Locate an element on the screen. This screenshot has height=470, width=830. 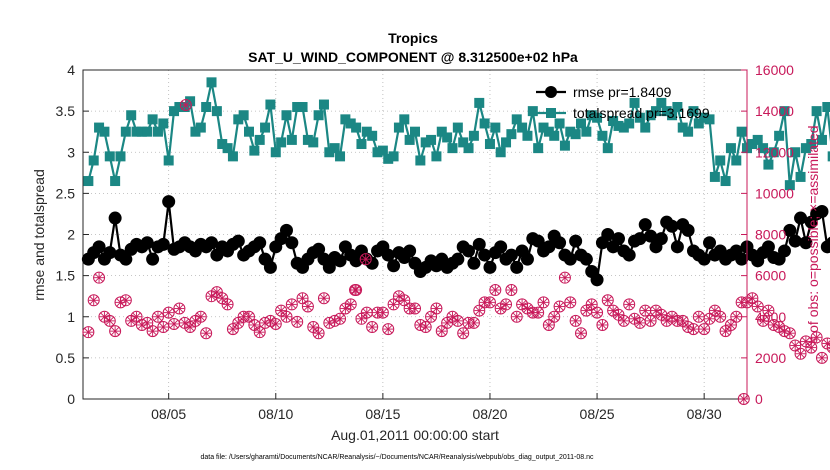
legend: rmse pr=1.8409 totalspread pr=3.1699 is located at coordinates (623, 102).